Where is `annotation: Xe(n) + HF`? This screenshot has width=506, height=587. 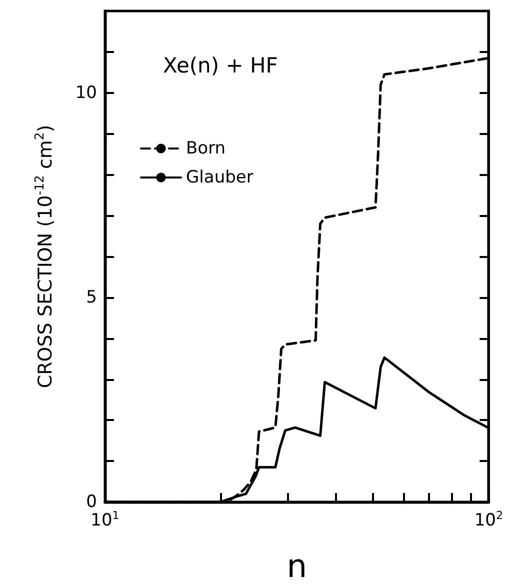 annotation: Xe(n) + HF is located at coordinates (220, 66).